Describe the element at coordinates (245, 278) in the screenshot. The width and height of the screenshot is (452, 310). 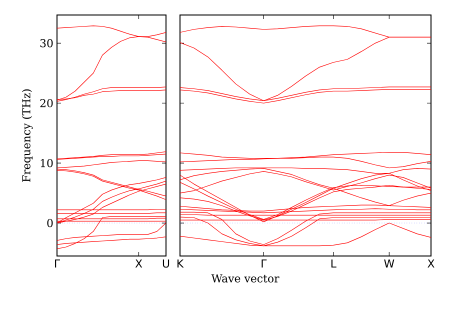
I see `x-axis-title: Wave vector` at that location.